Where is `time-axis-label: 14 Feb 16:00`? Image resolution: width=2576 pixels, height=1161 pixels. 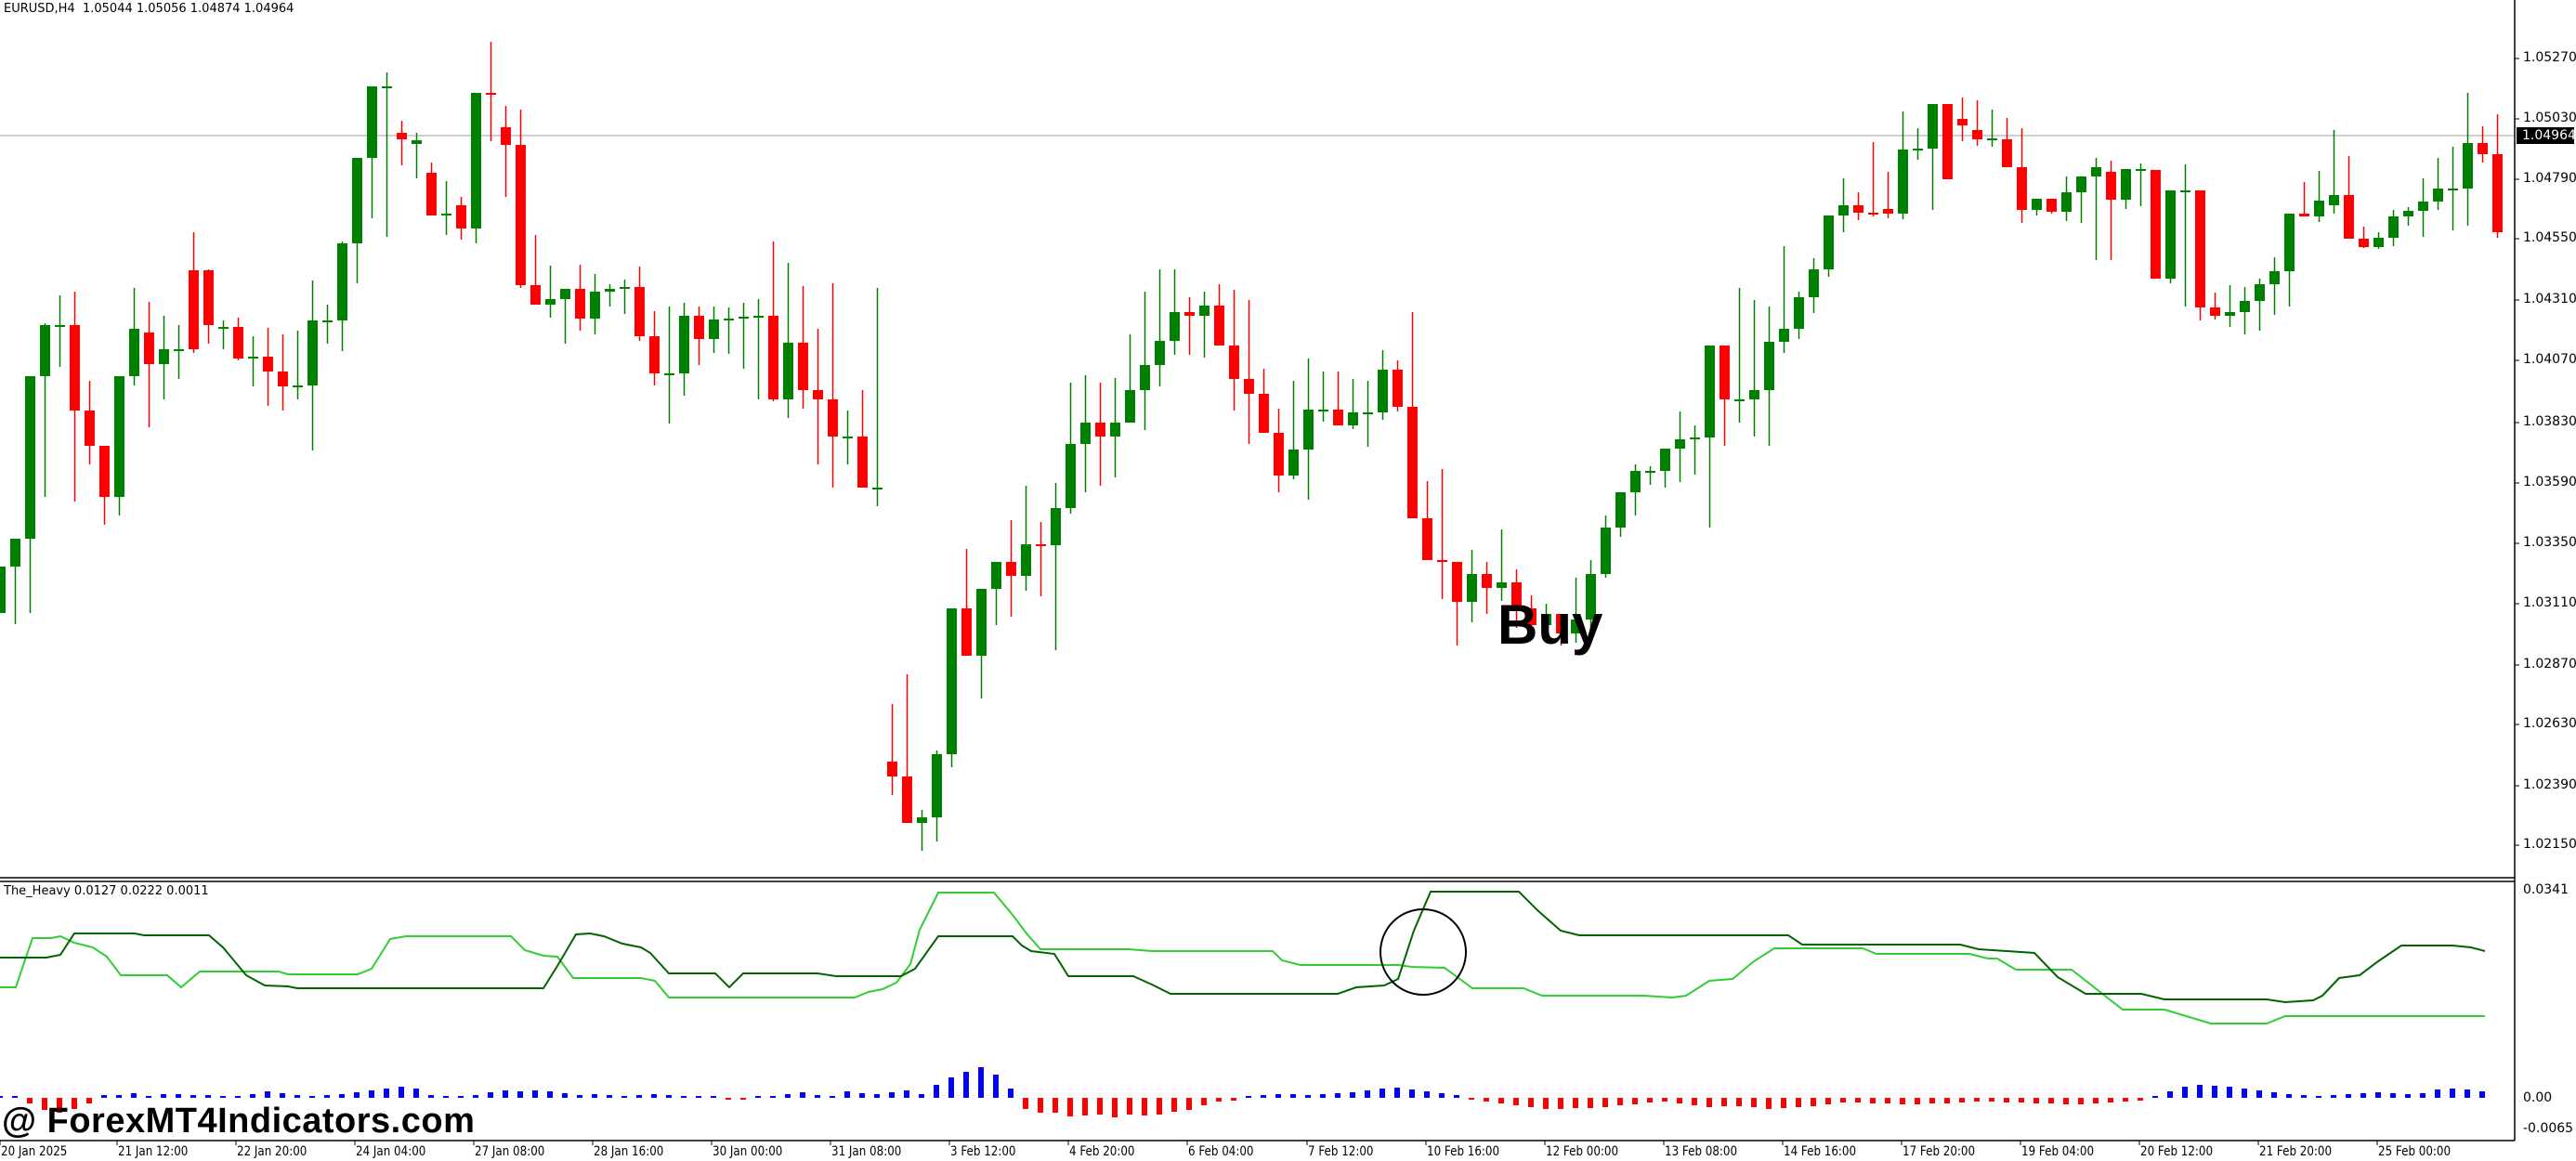 time-axis-label: 14 Feb 16:00 is located at coordinates (1820, 1151).